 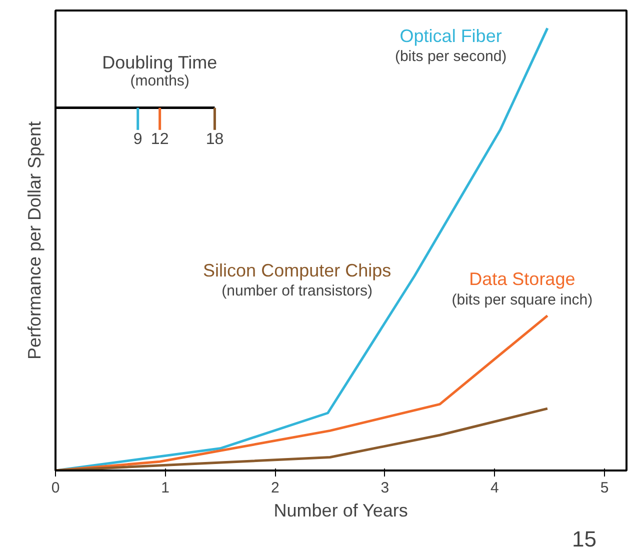 What do you see at coordinates (275, 488) in the screenshot?
I see `x-tick-label: 2` at bounding box center [275, 488].